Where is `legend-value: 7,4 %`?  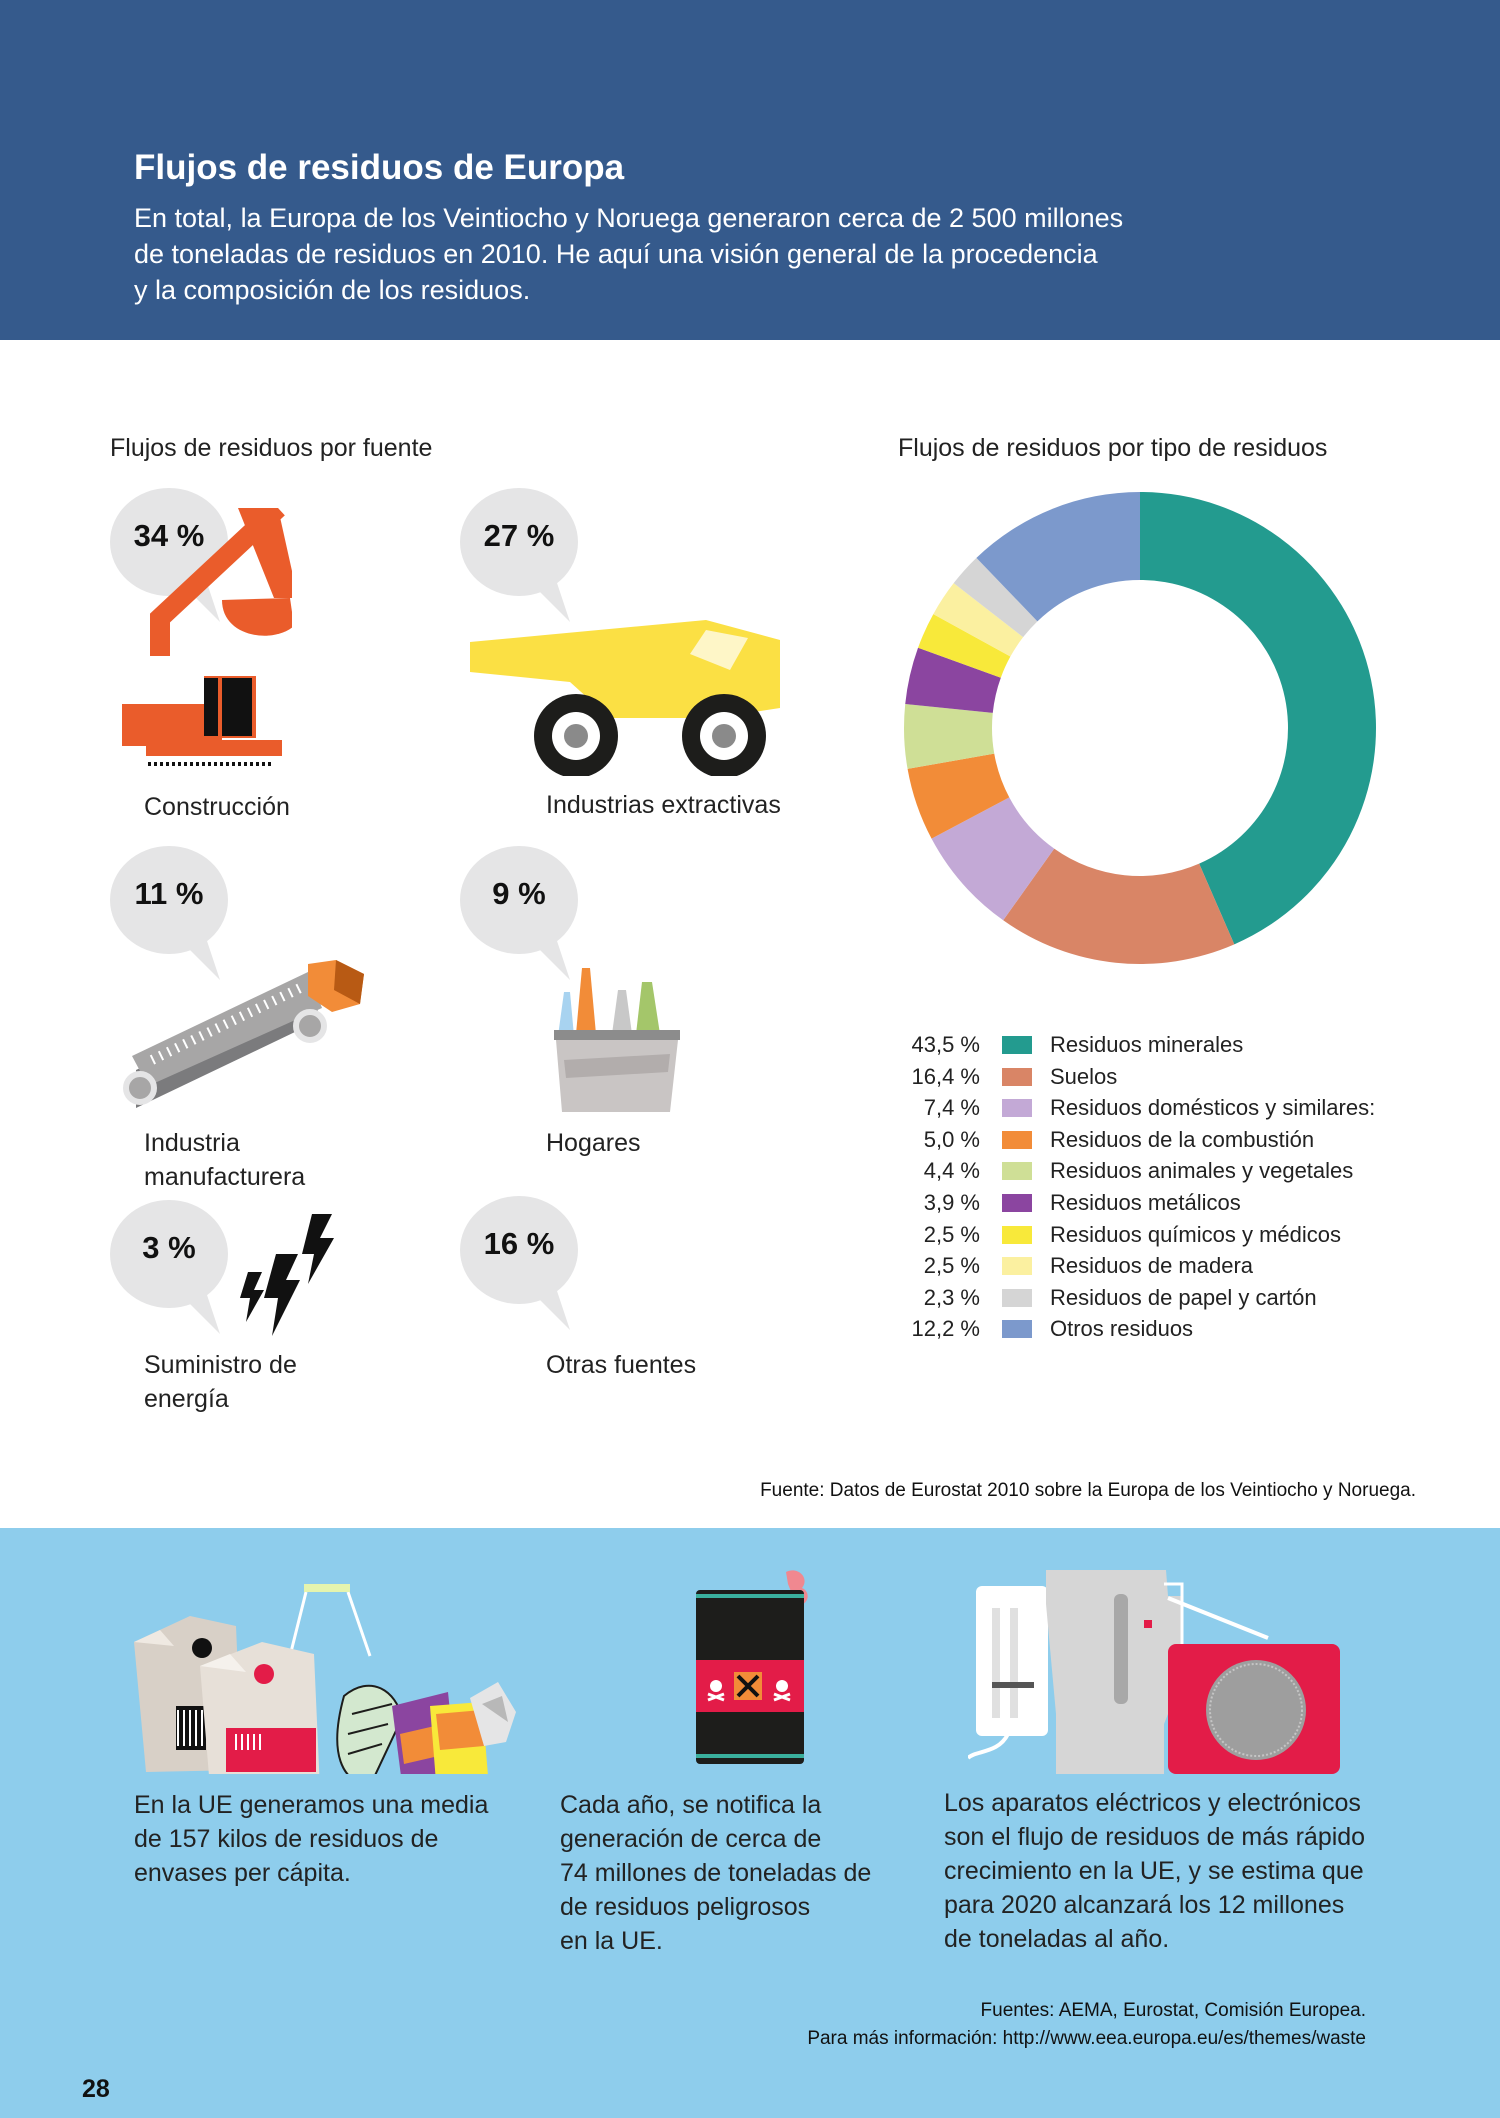 legend-value: 7,4 % is located at coordinates (951, 1108).